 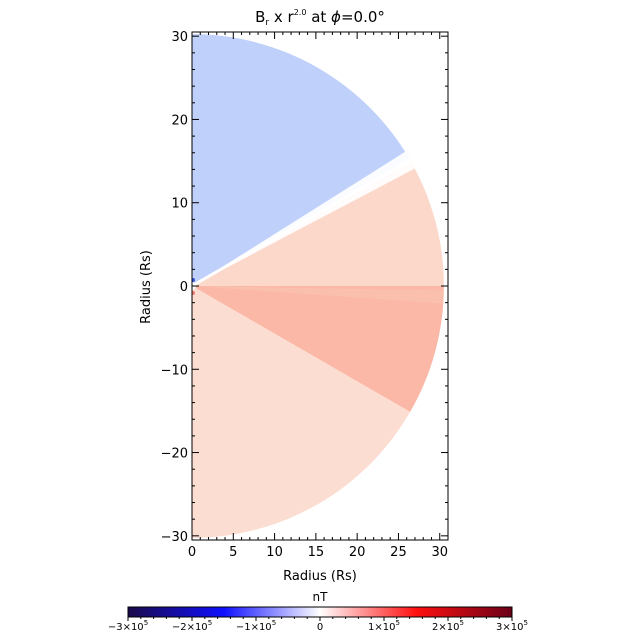 What do you see at coordinates (179, 204) in the screenshot?
I see `y-tick-label: 10` at bounding box center [179, 204].